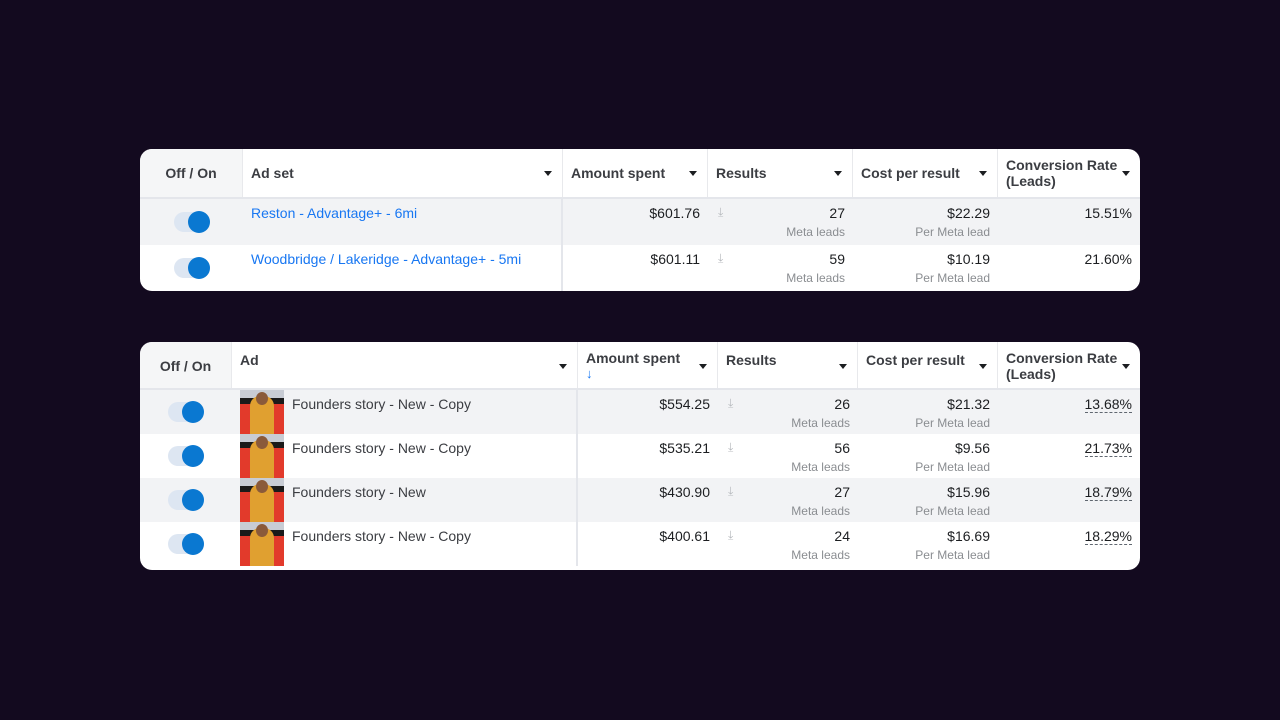 This screenshot has height=720, width=1280. I want to click on amount-spent: $400.61, so click(684, 536).